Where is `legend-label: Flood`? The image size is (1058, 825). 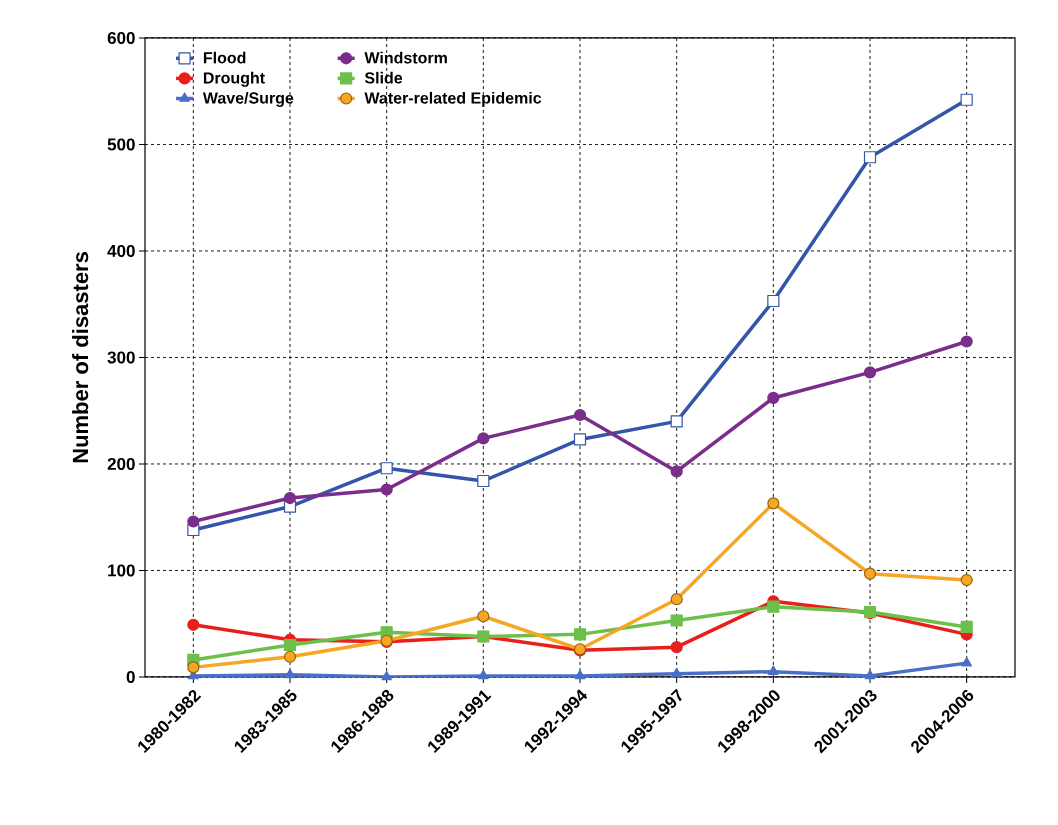
legend-label: Flood is located at coordinates (224, 57).